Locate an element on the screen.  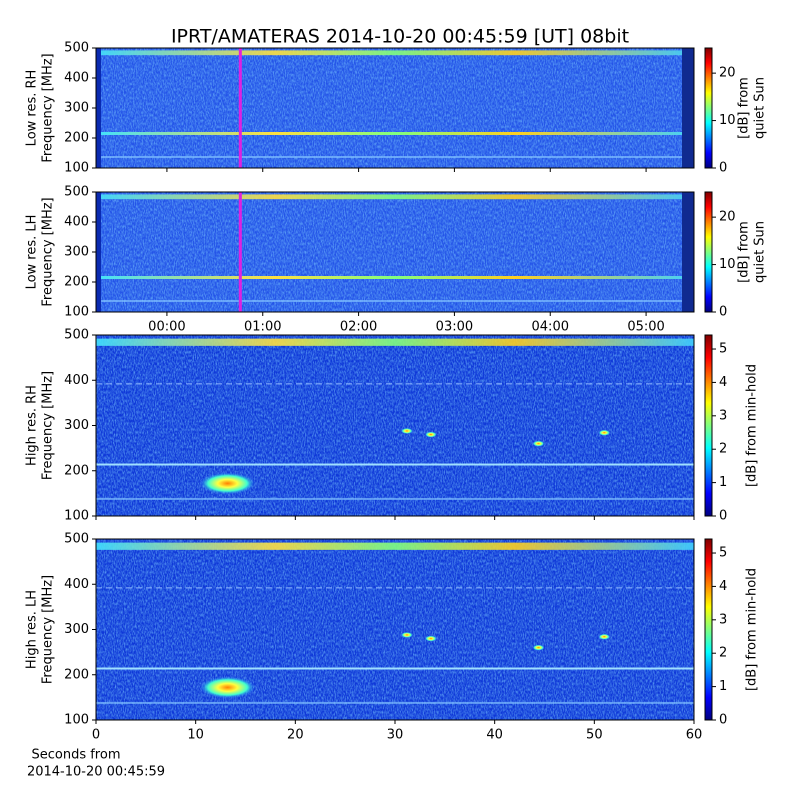
y-axis-label: High res. RH is located at coordinates (32, 425).